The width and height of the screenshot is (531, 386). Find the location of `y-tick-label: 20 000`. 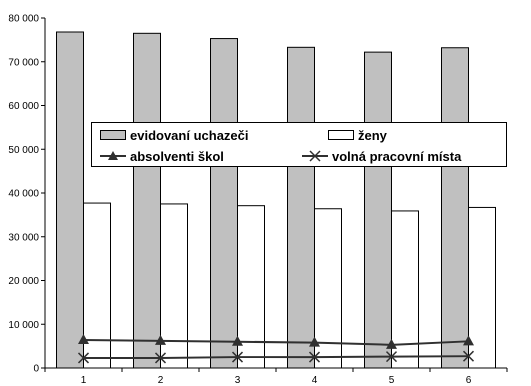

y-tick-label: 20 000 is located at coordinates (23, 281).